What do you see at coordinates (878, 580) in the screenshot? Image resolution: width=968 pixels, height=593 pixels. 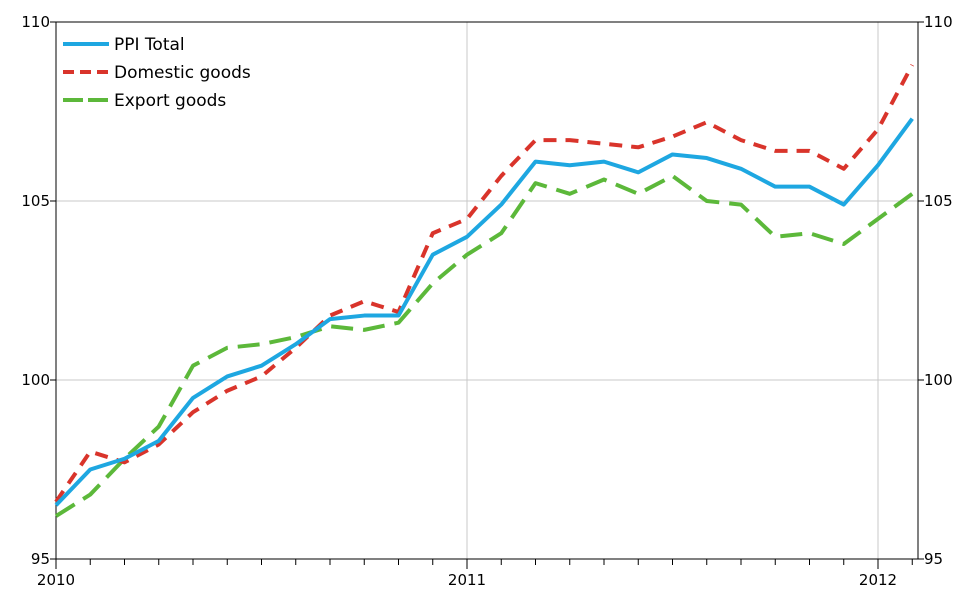 I see `x-tick-label: 2012` at bounding box center [878, 580].